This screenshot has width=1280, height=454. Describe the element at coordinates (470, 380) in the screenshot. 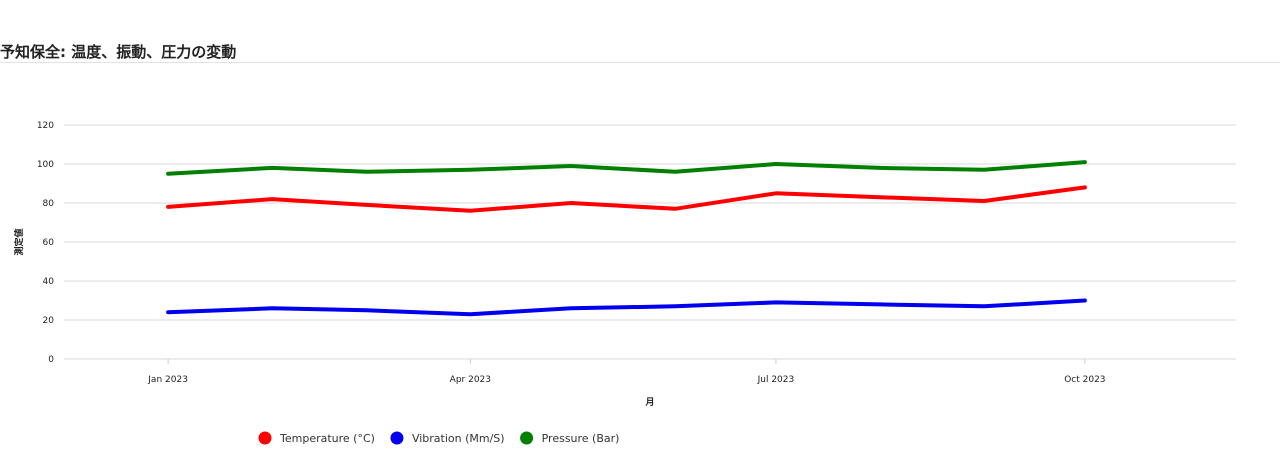

I see `x-tick-label: Apr 2023` at that location.